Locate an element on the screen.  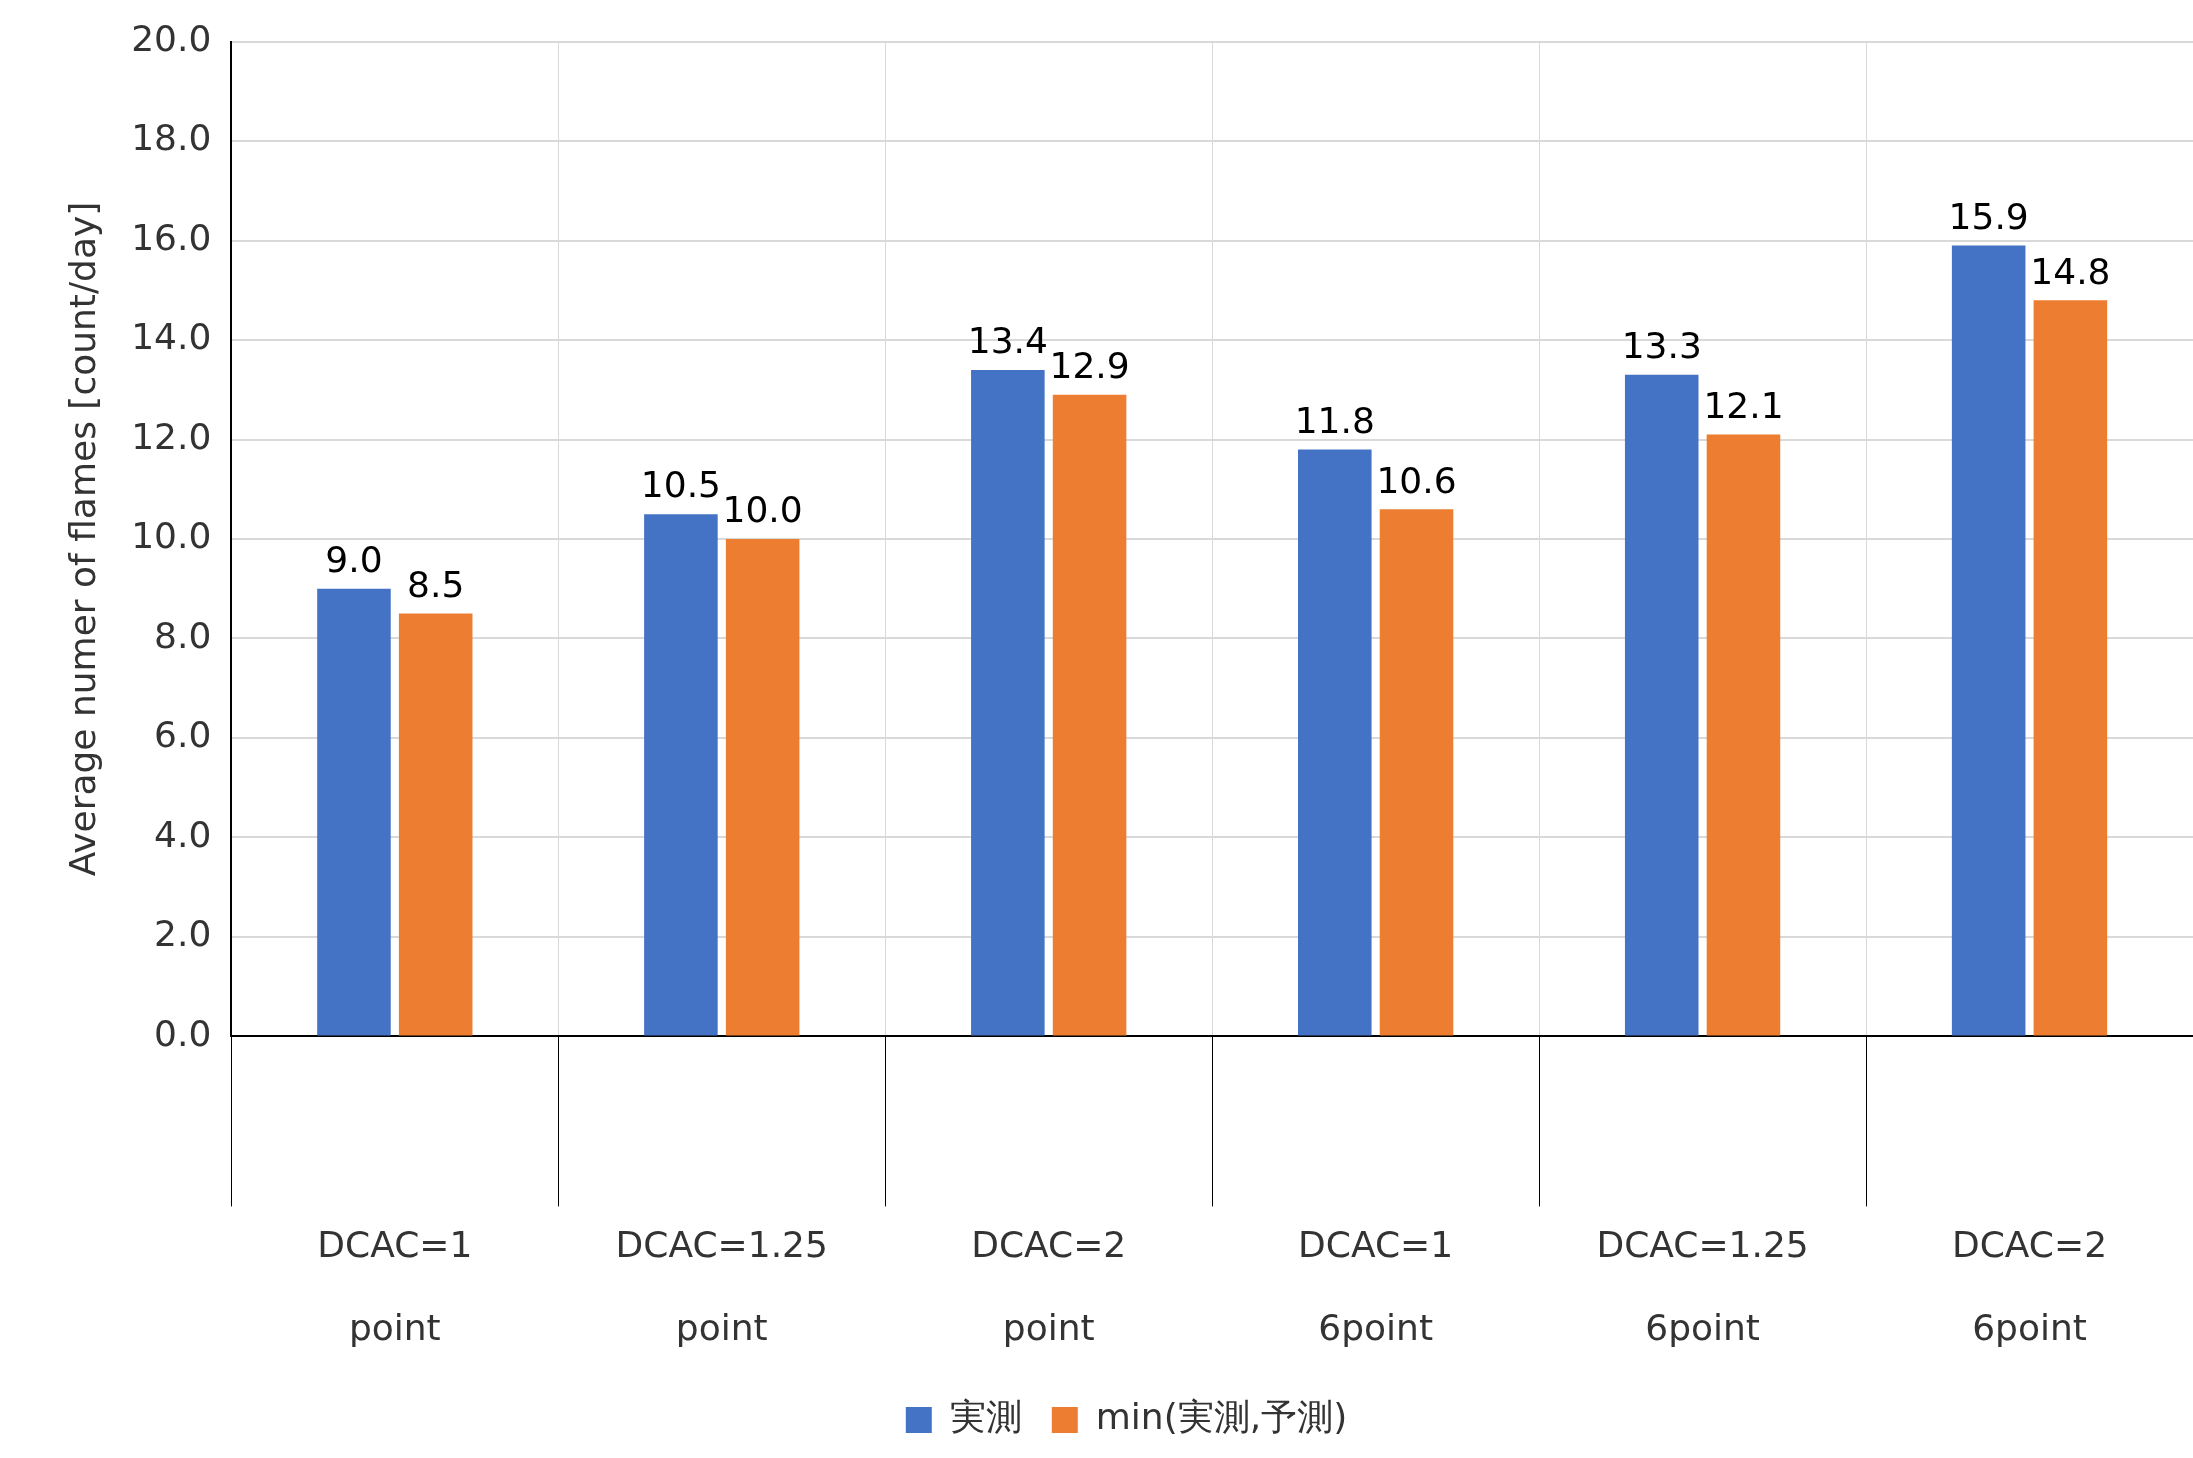
x-tick-label: DCAC=1 point is located at coordinates (395, 1286).